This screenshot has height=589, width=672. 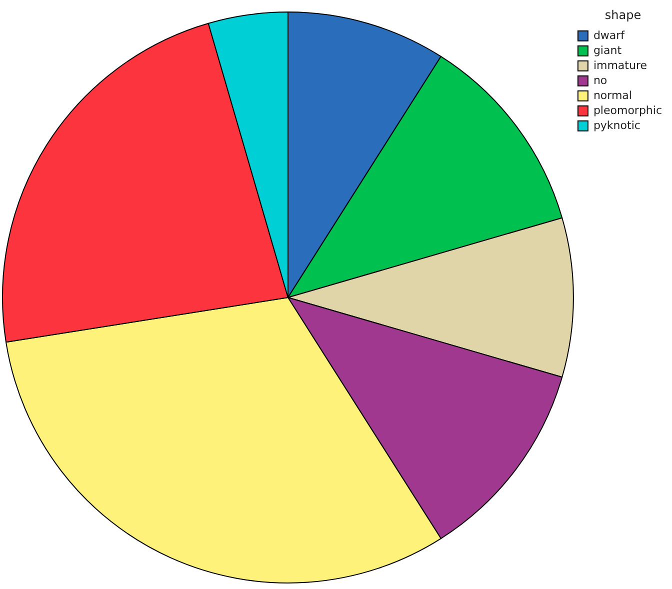 What do you see at coordinates (609, 35) in the screenshot?
I see `legend-label: dwarf` at bounding box center [609, 35].